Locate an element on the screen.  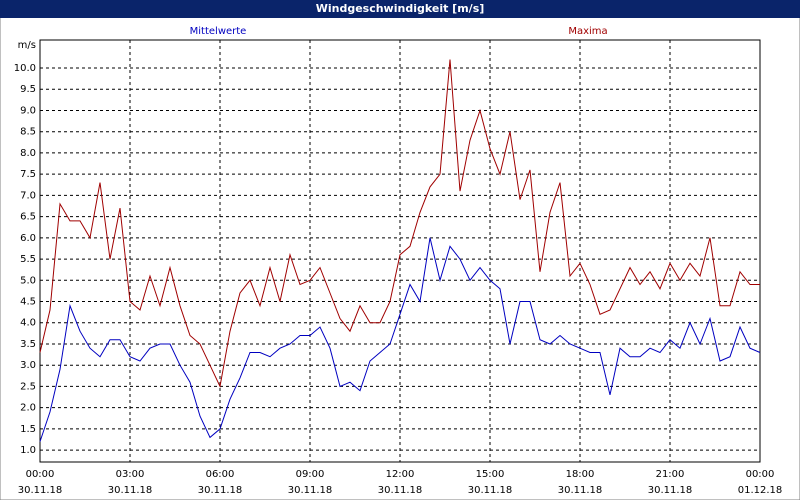
y-tick-label: 7.0 is located at coordinates (28, 195).